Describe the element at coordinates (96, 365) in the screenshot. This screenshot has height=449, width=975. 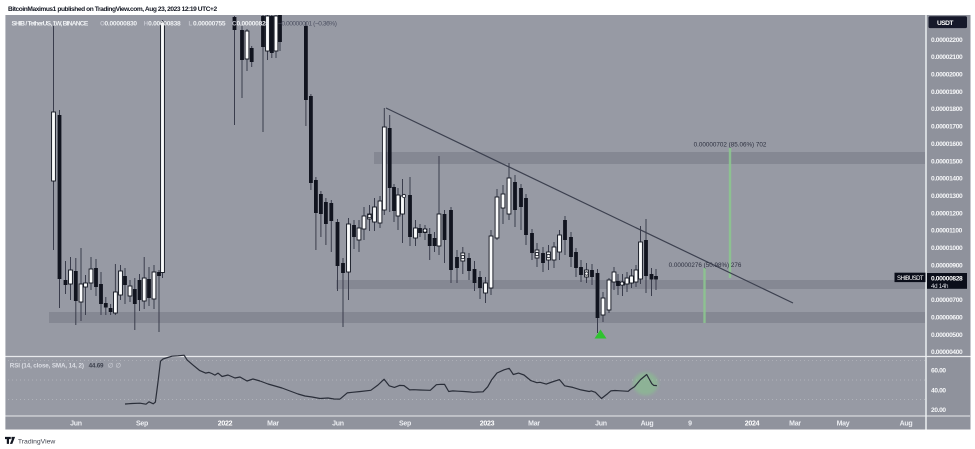
I see `svg-text: 44.69` at that location.